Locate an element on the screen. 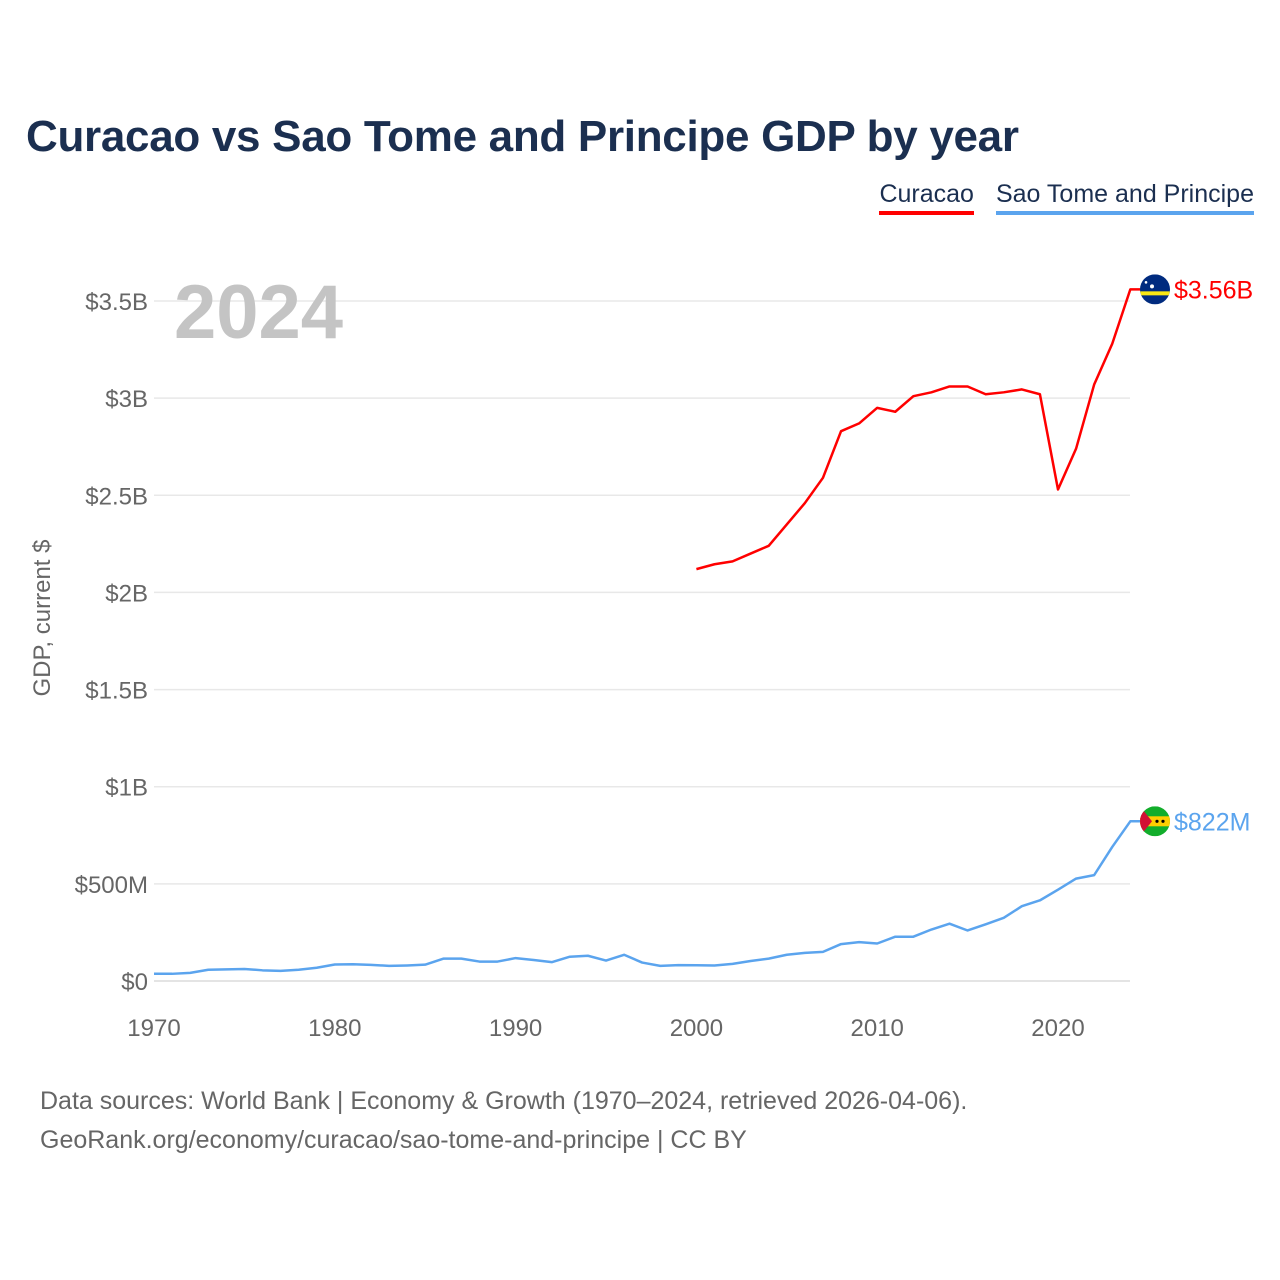 The width and height of the screenshot is (1280, 1280). y-tick-label: $3.5B is located at coordinates (116, 302).